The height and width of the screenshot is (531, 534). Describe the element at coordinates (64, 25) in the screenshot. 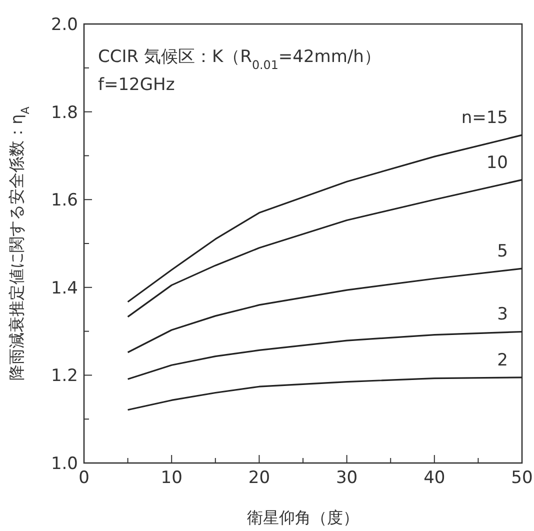

I see `y-tick-label: 2.0` at that location.